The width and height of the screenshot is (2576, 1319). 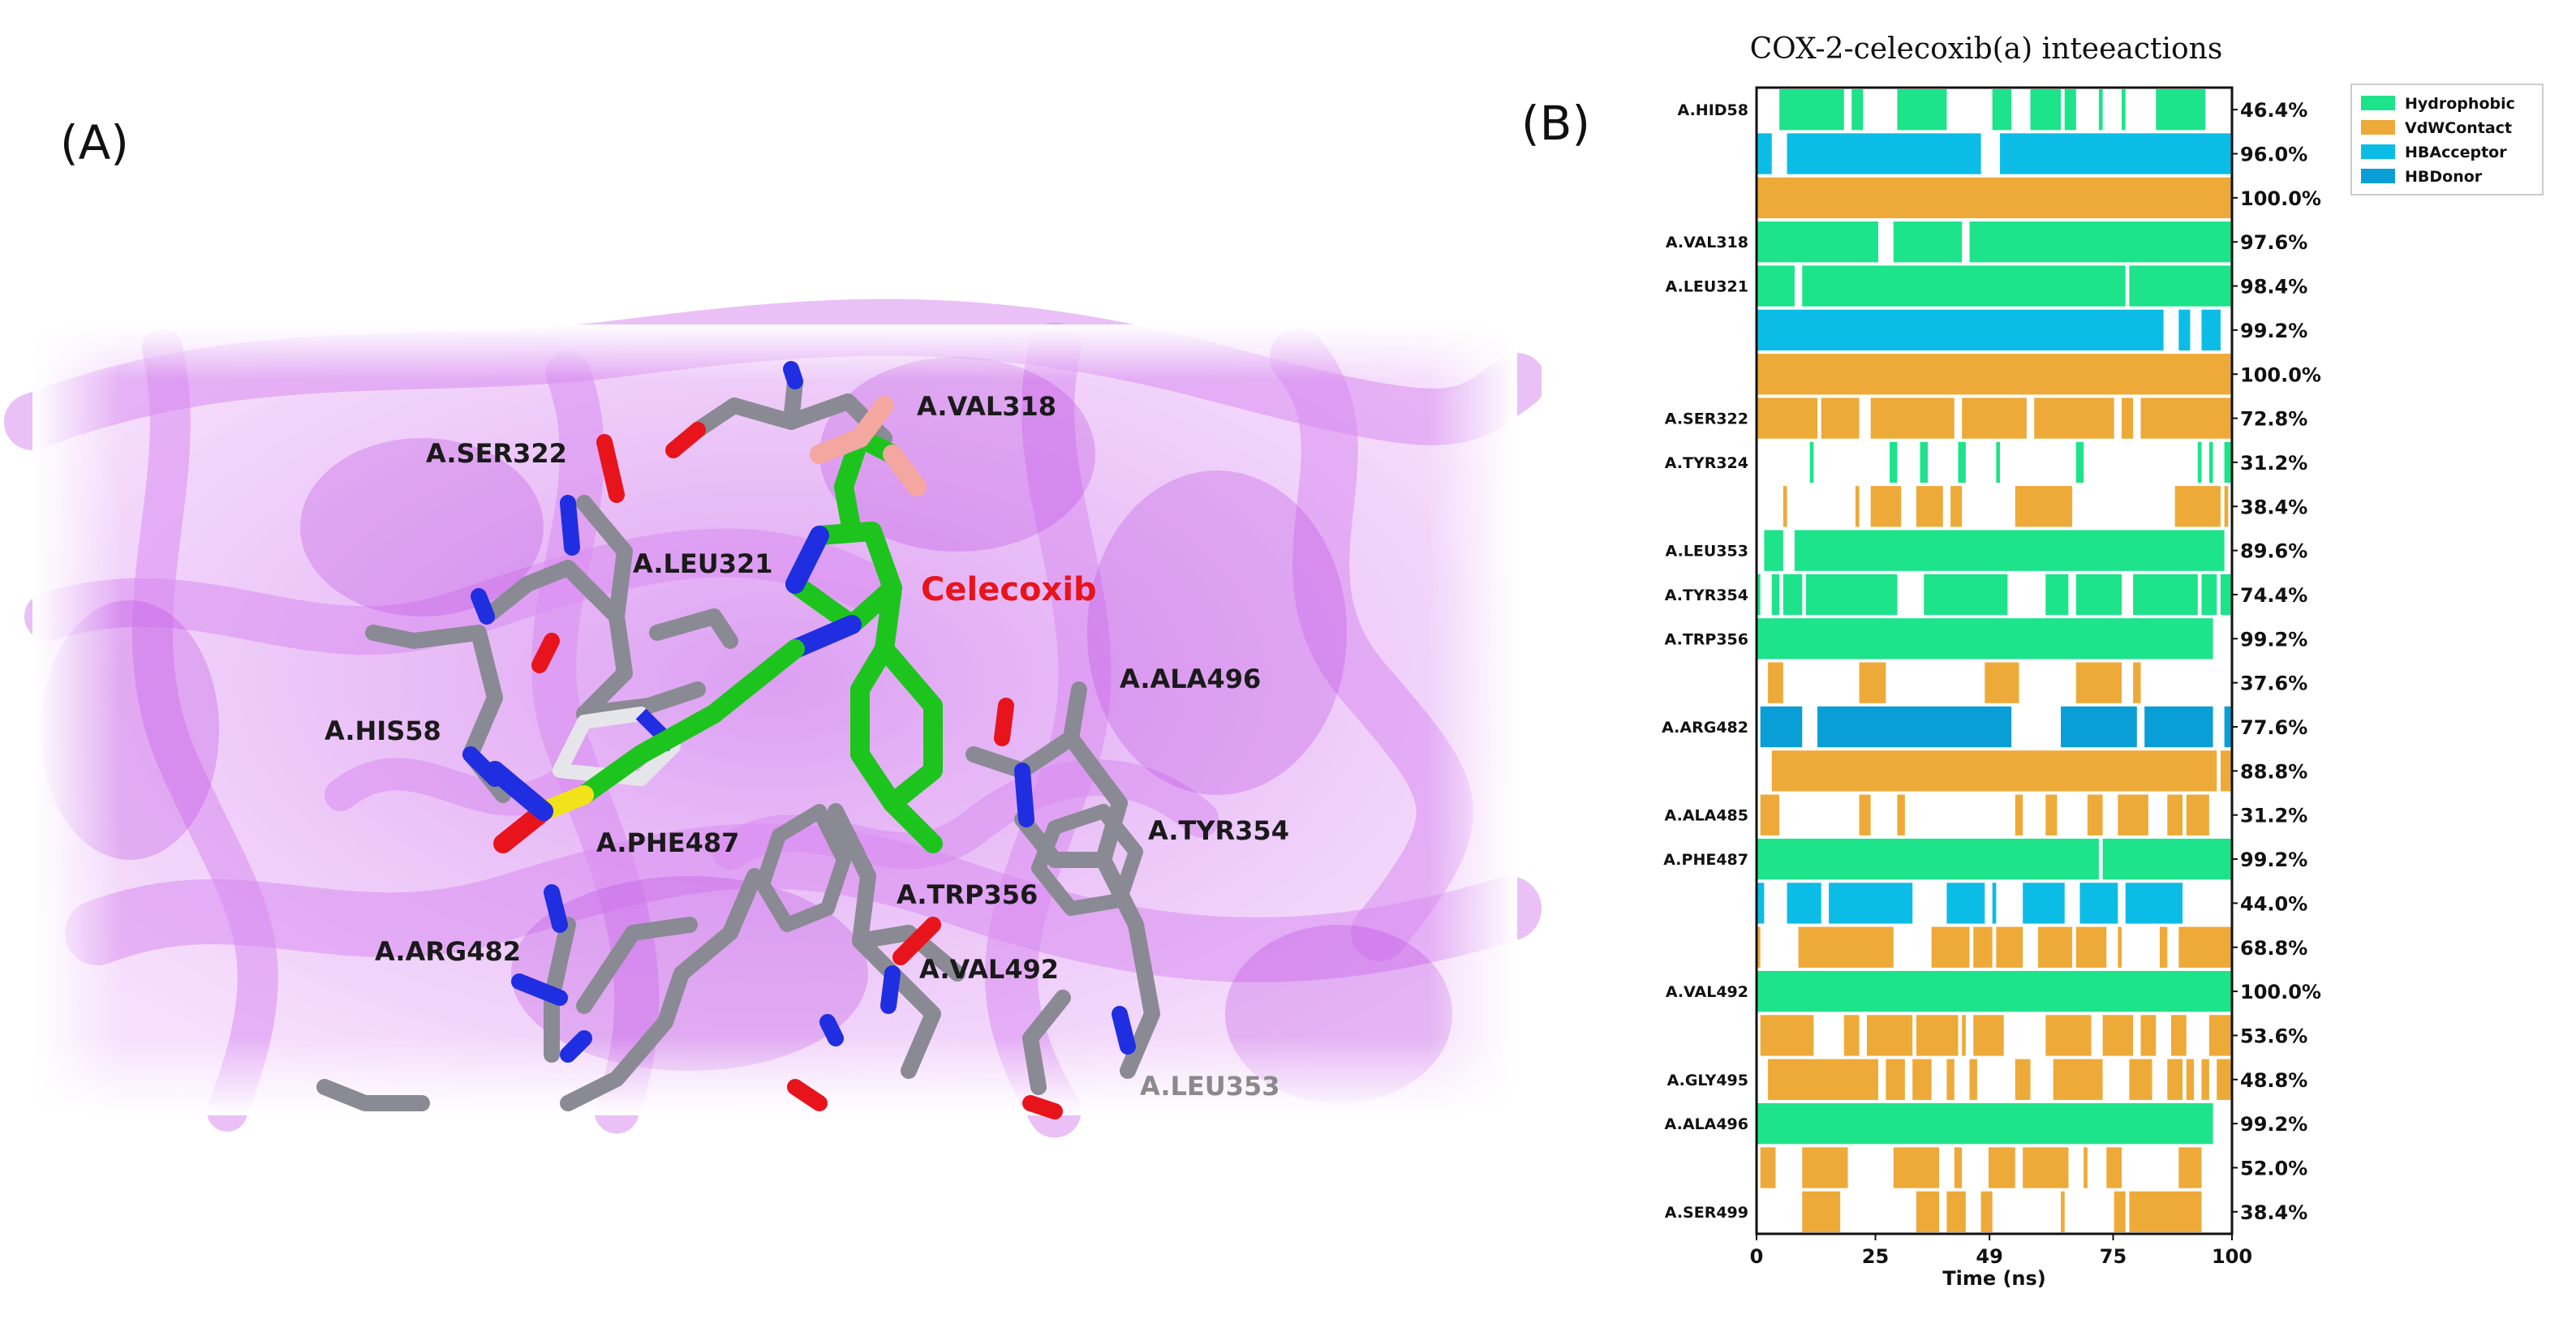 What do you see at coordinates (1705, 728) in the screenshot?
I see `residue-label: A.ARG482` at bounding box center [1705, 728].